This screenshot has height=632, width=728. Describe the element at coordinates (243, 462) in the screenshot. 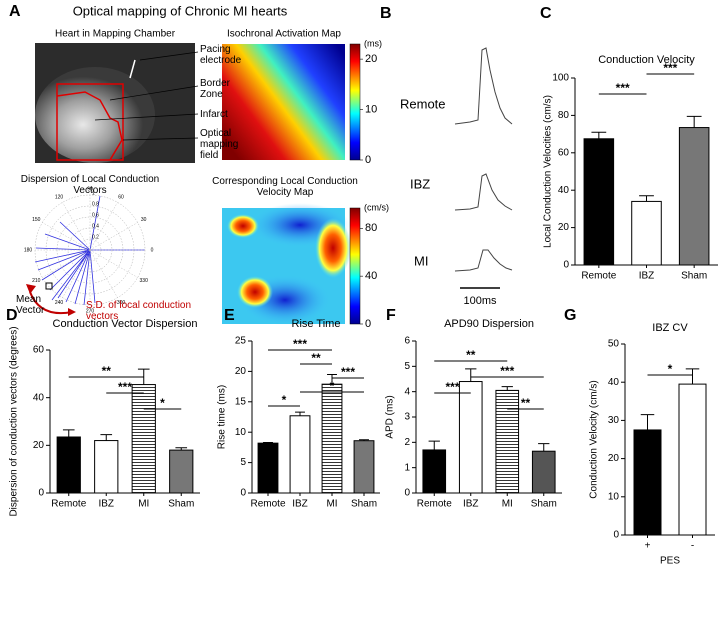

I see `y-tick-label: 5` at that location.